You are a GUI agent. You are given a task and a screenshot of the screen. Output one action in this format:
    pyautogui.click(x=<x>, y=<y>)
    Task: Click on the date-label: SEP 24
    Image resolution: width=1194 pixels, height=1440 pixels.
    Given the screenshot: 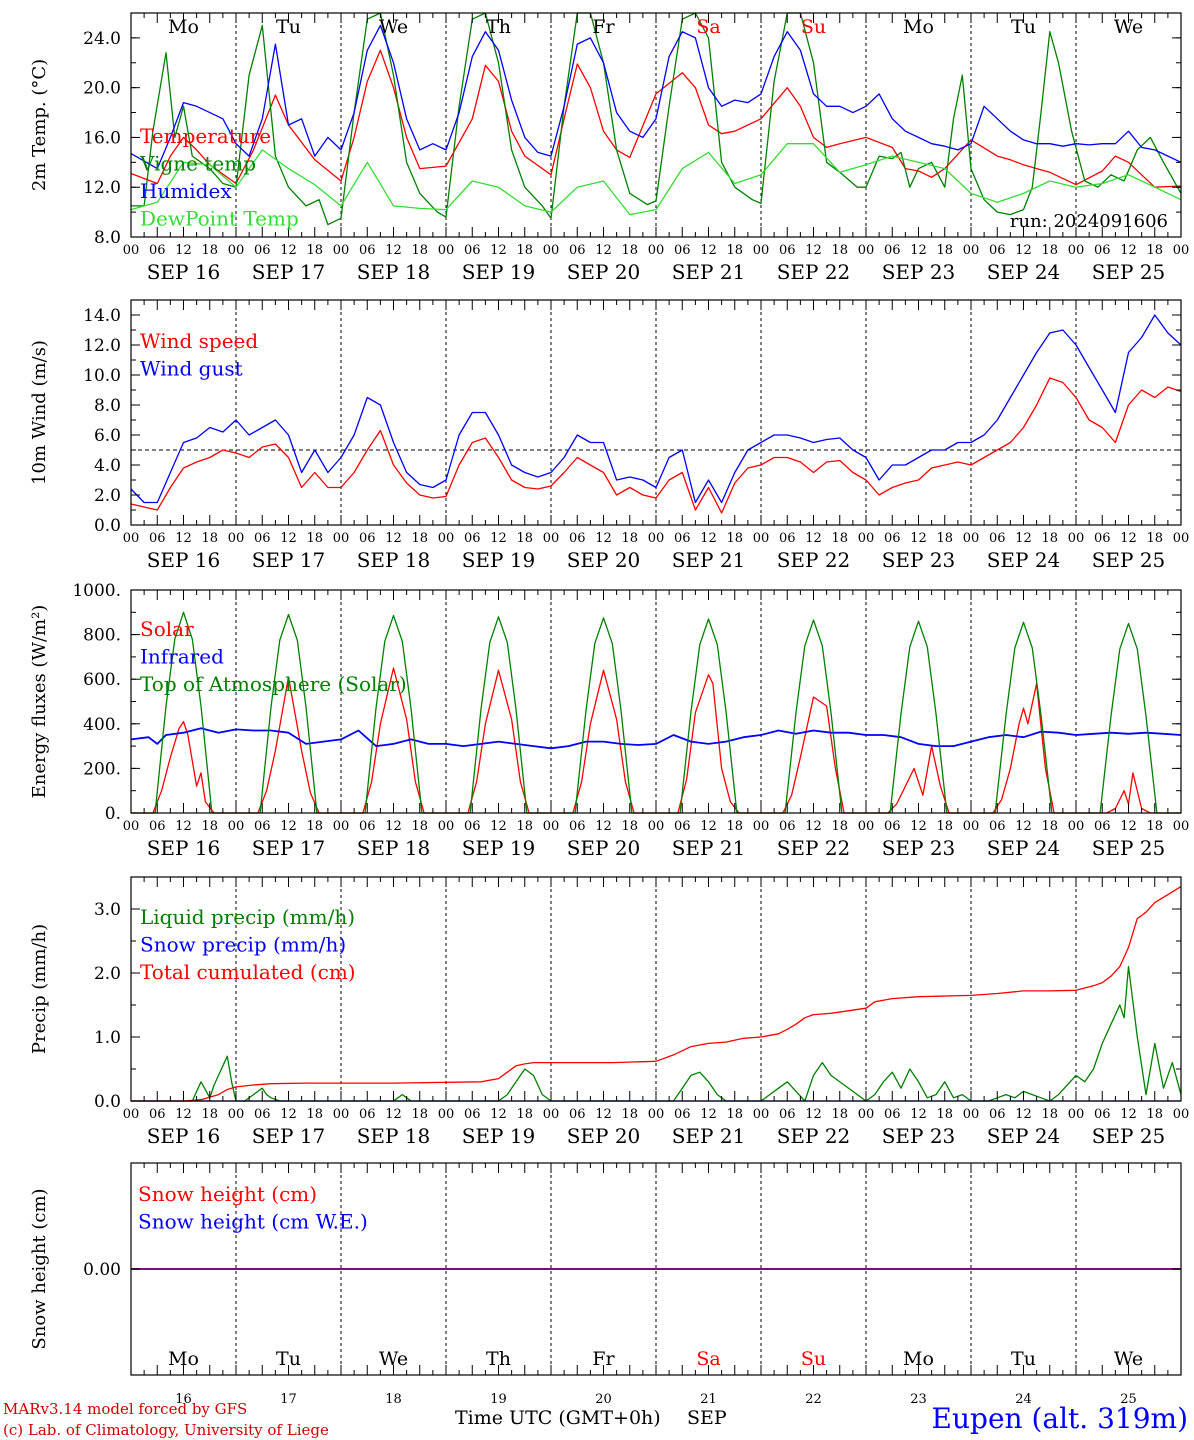 What is the action you would take?
    pyautogui.click(x=1024, y=560)
    